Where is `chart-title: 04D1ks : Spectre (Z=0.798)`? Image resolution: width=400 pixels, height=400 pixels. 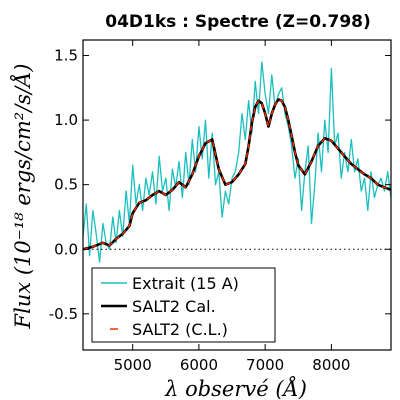 chart-title: 04D1ks : Spectre (Z=0.798) is located at coordinates (238, 22).